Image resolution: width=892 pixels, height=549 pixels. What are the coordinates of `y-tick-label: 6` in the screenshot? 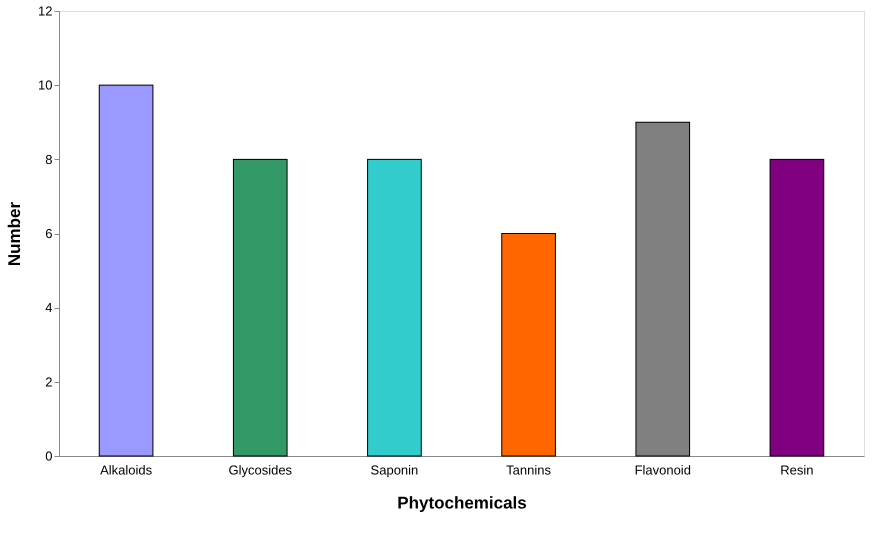 It's located at (48, 233).